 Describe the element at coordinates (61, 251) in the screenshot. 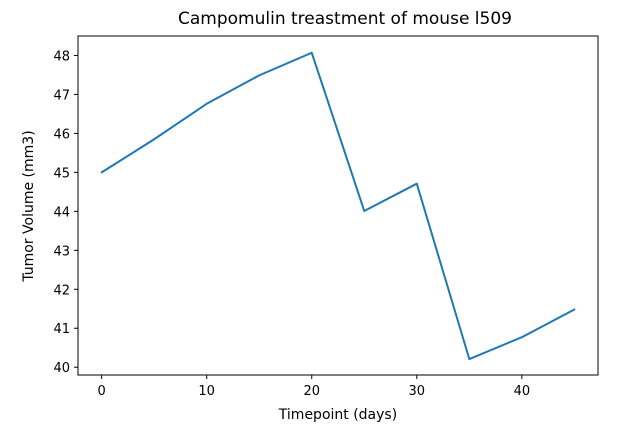

I see `y-tick-label: 43` at that location.